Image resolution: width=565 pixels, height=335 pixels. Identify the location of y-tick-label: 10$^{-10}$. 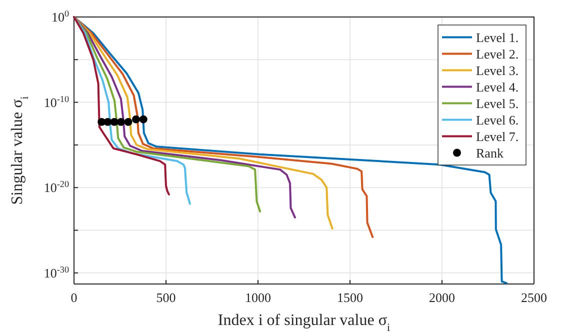
(57, 102).